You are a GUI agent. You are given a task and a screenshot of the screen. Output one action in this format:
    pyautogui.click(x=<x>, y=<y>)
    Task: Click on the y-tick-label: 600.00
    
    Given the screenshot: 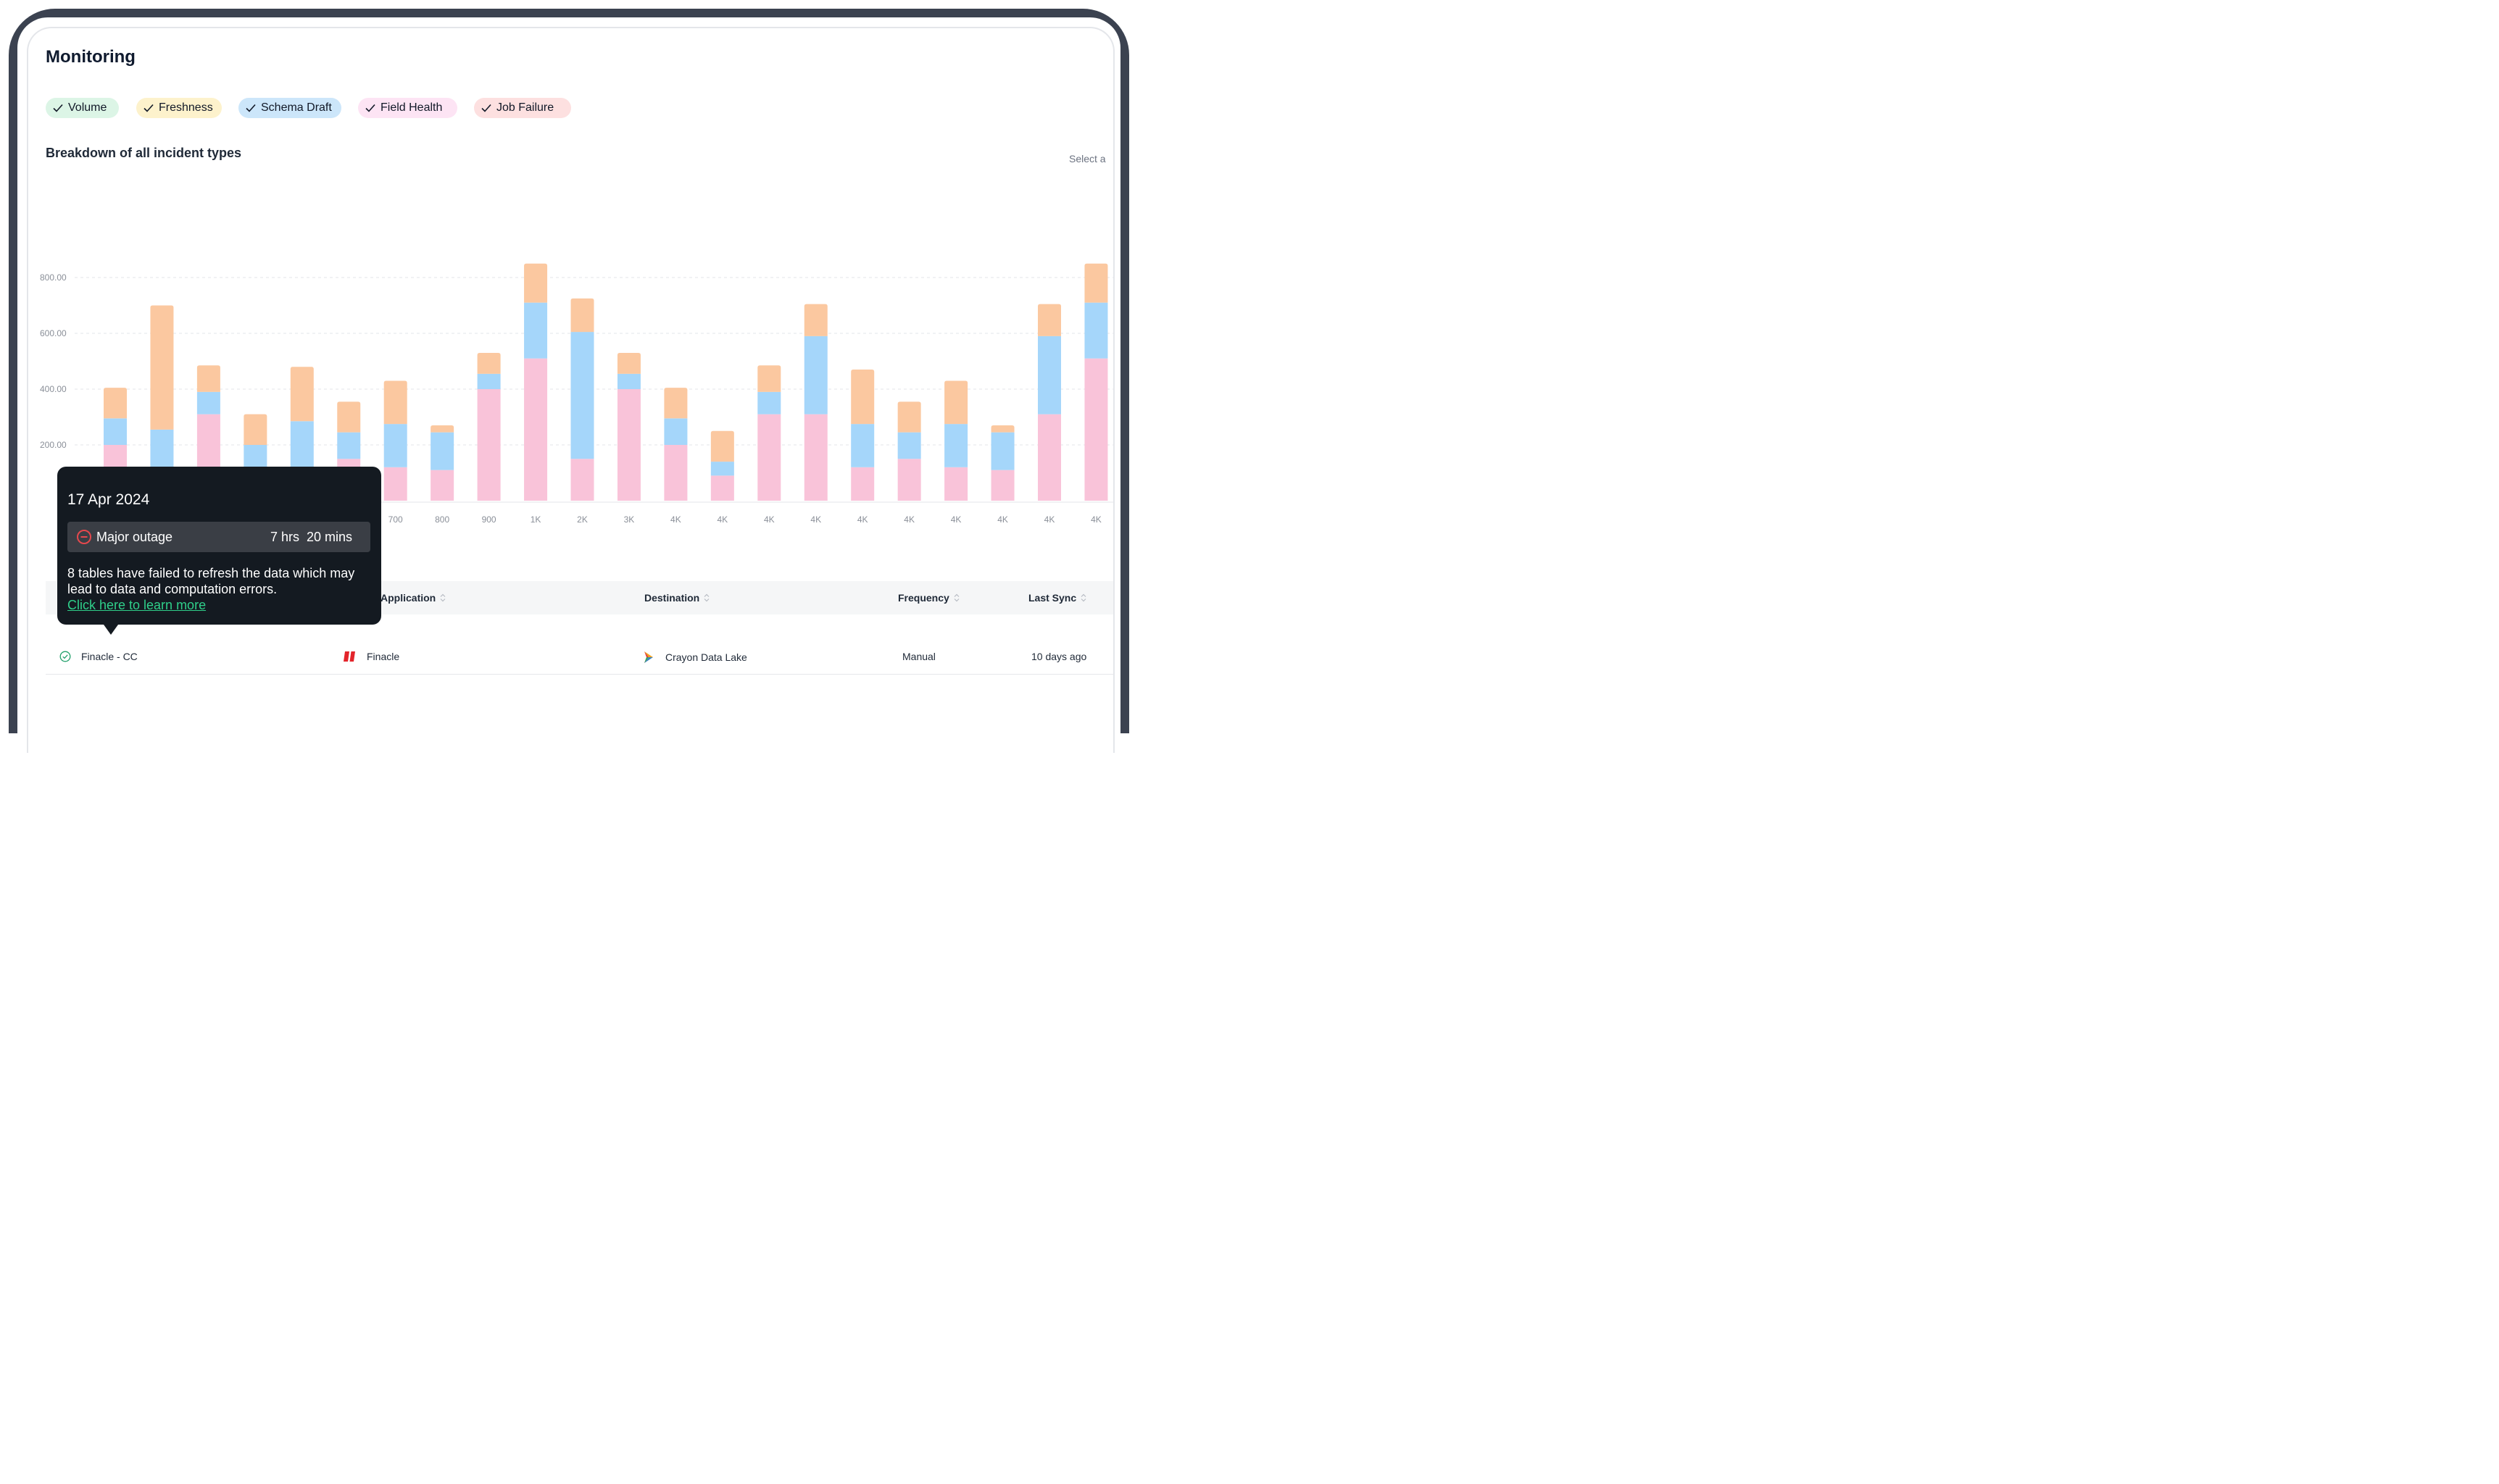 What is the action you would take?
    pyautogui.click(x=53, y=333)
    